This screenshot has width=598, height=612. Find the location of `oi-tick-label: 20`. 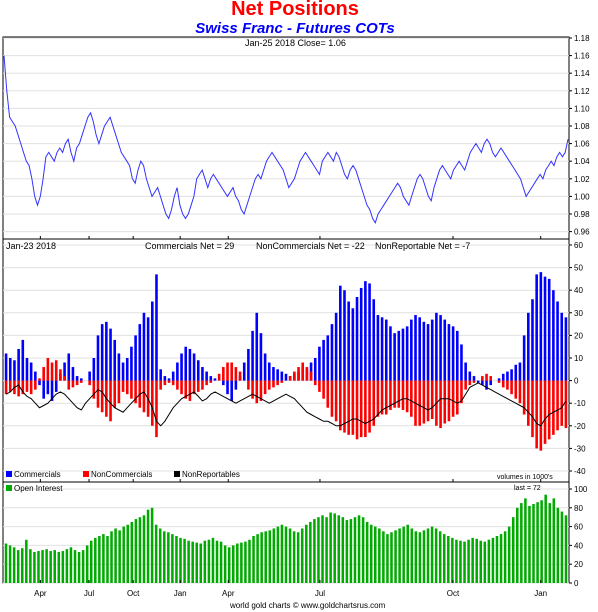

oi-tick-label: 20 is located at coordinates (578, 564).